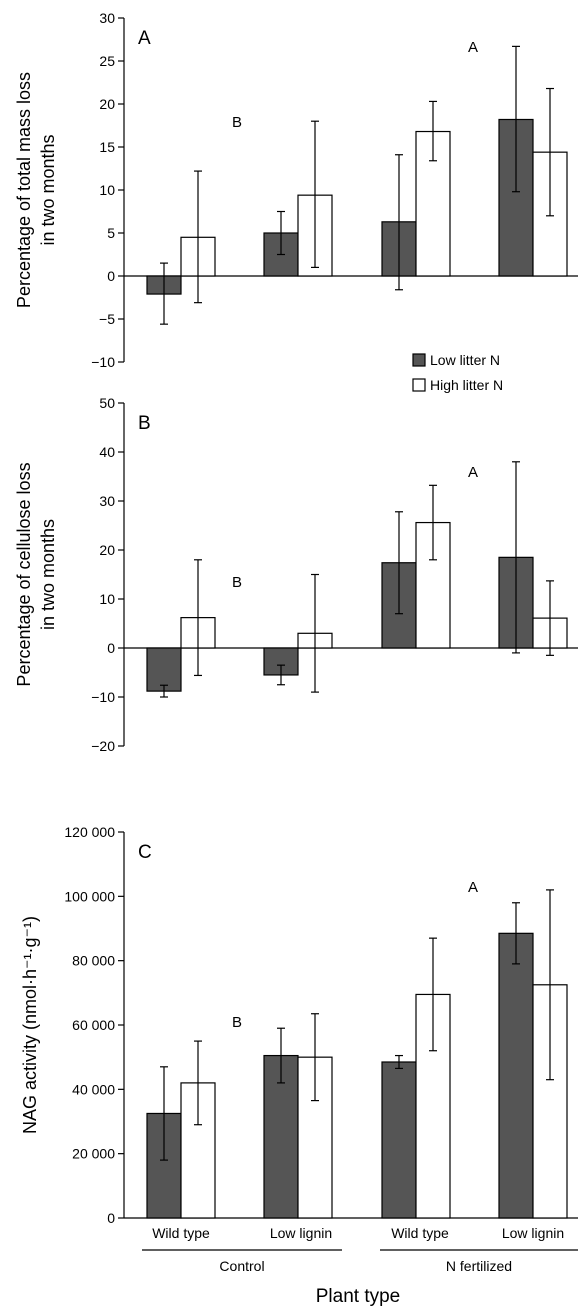  I want to click on y-tick-label: 100 000, so click(89, 896).